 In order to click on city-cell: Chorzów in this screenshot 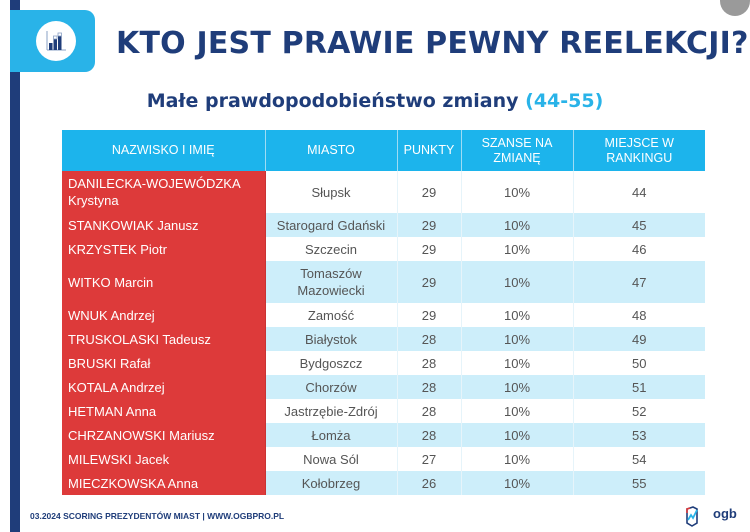, I will do `click(331, 387)`.